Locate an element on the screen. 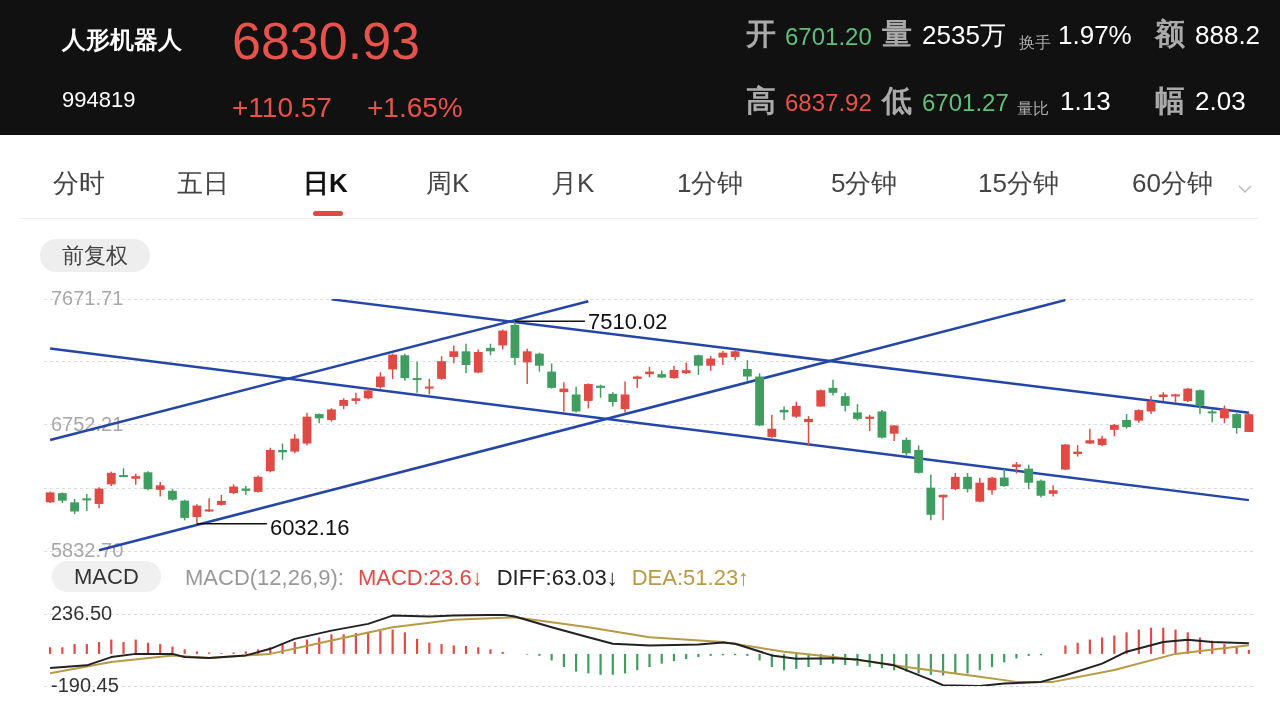  text: 换手 is located at coordinates (1035, 43).